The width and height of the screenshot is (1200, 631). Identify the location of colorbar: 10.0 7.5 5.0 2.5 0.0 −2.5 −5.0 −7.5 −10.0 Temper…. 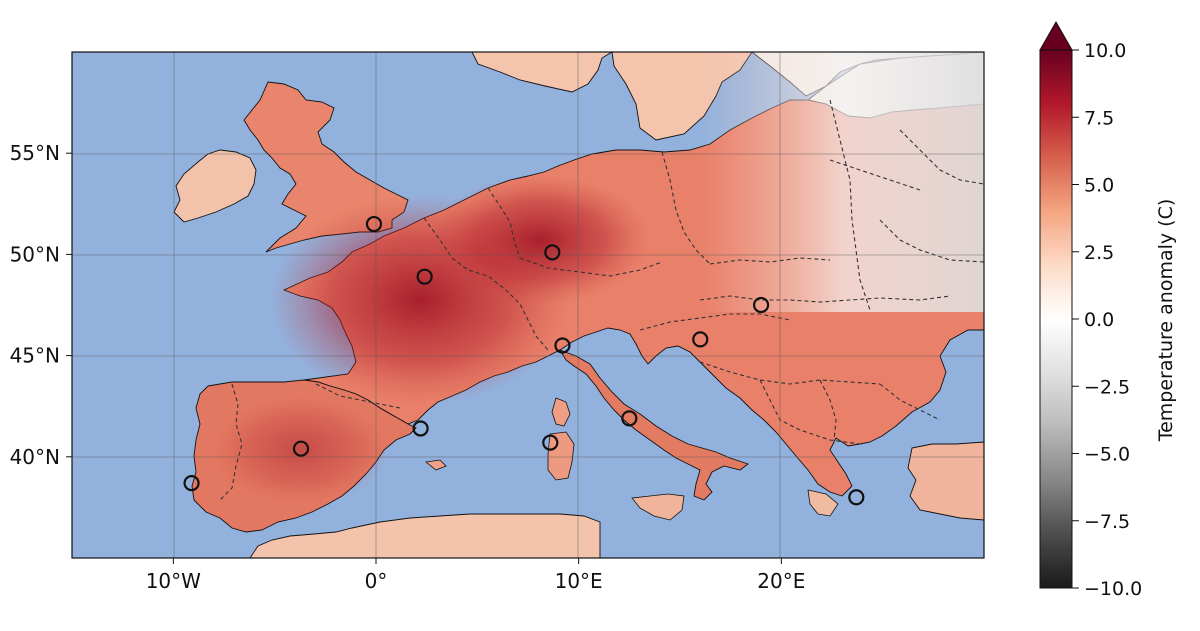
(1108, 310).